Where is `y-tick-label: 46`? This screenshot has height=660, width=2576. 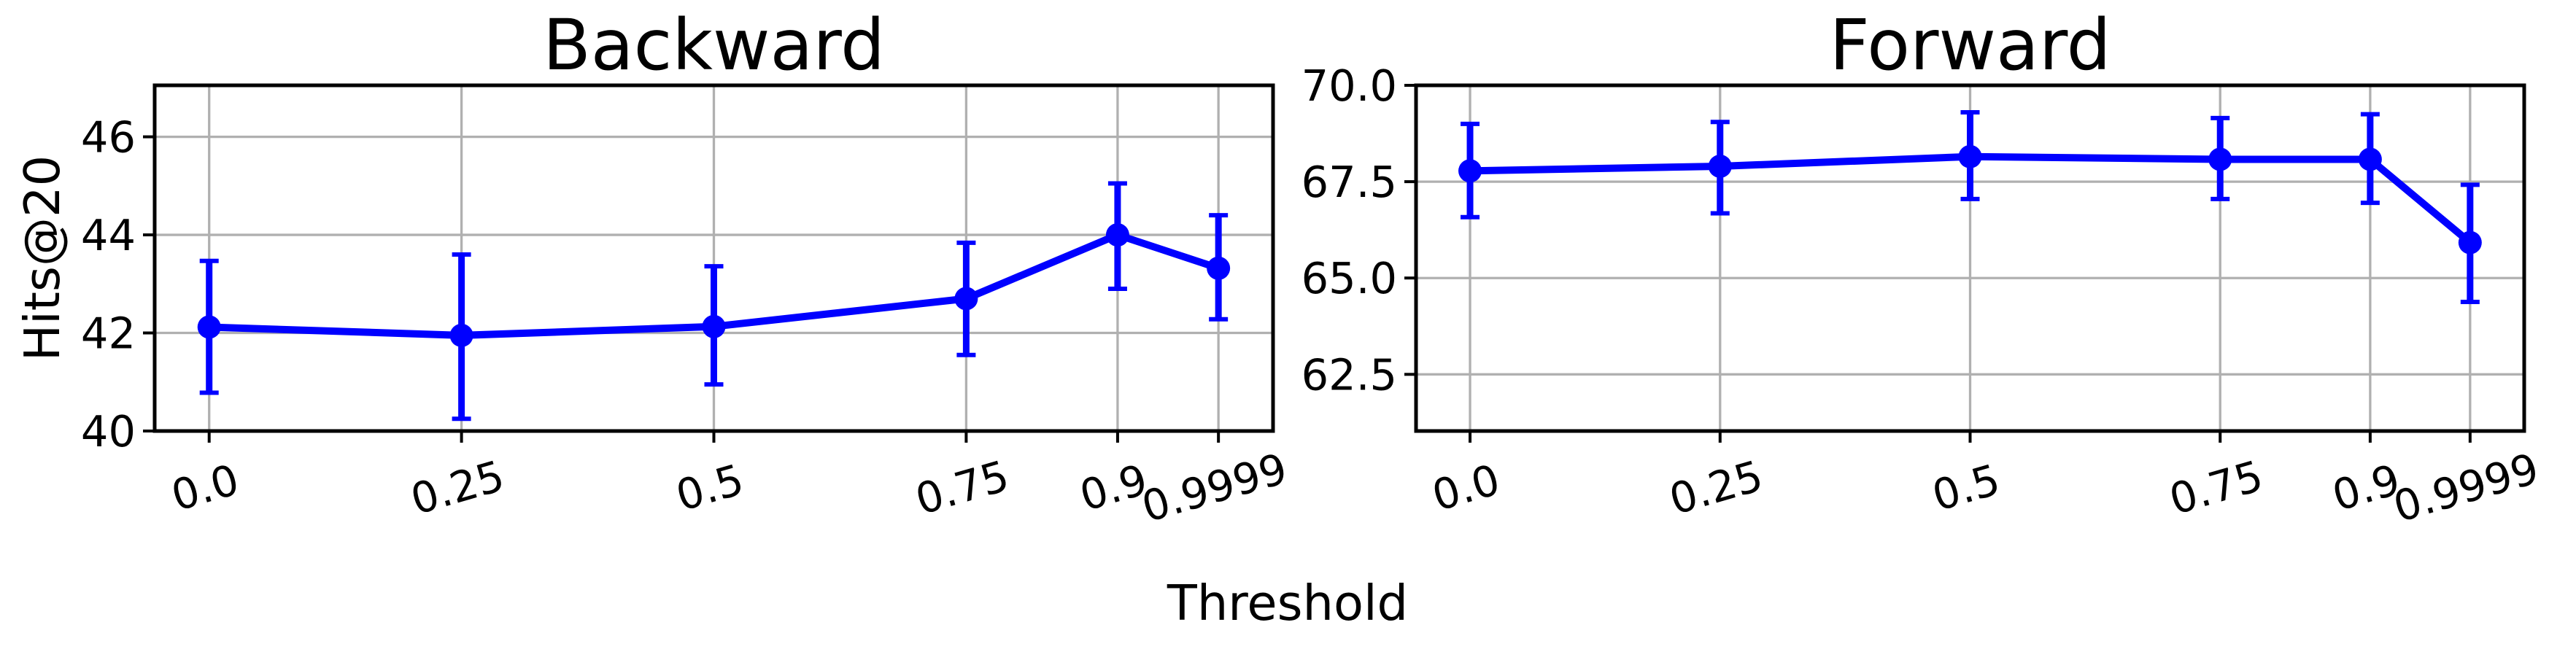
y-tick-label: 46 is located at coordinates (108, 137).